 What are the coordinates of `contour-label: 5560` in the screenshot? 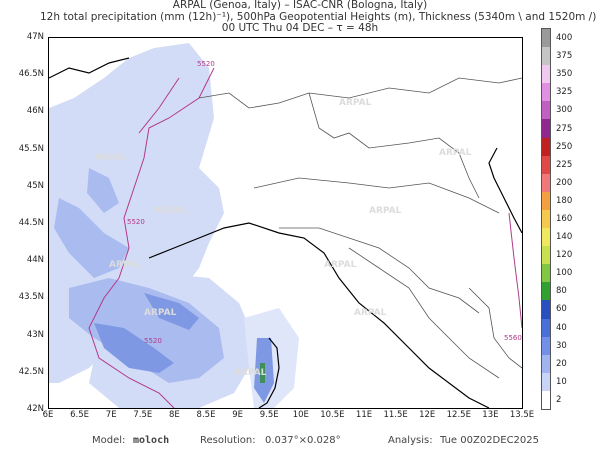 It's located at (513, 338).